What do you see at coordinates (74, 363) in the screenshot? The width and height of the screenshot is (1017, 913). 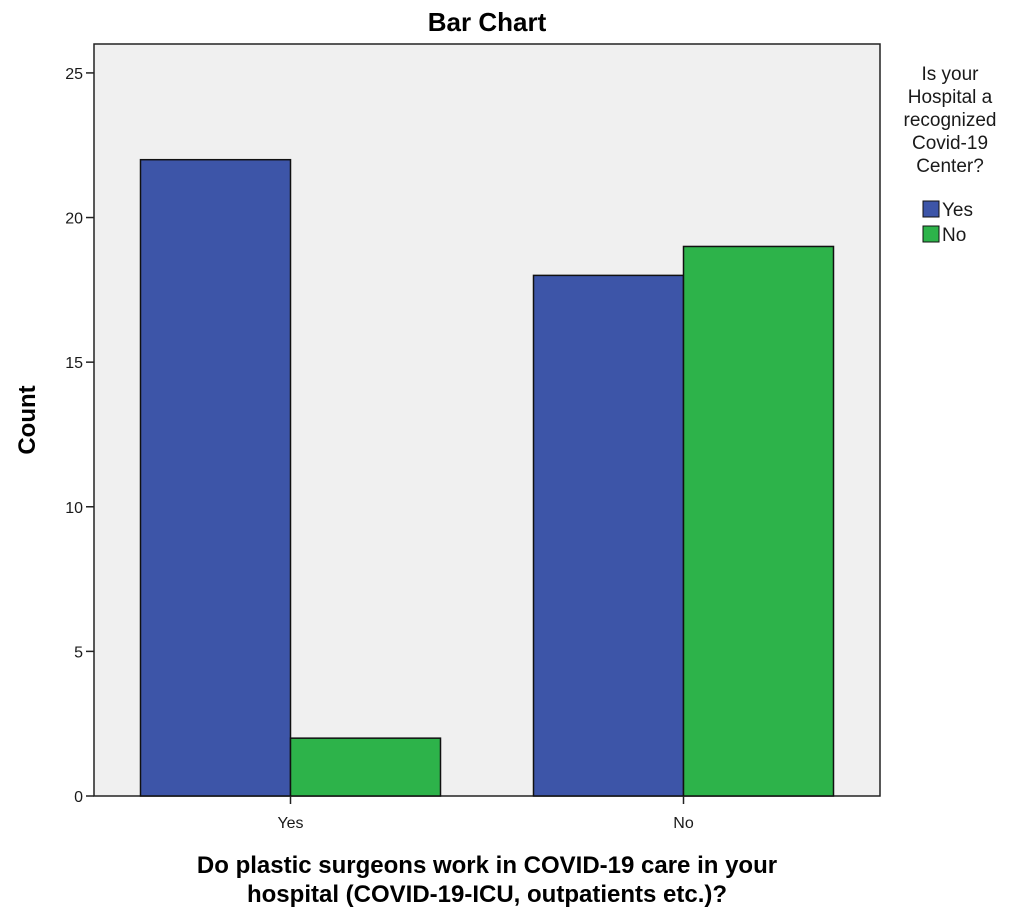 I see `y-tick-label: 15` at bounding box center [74, 363].